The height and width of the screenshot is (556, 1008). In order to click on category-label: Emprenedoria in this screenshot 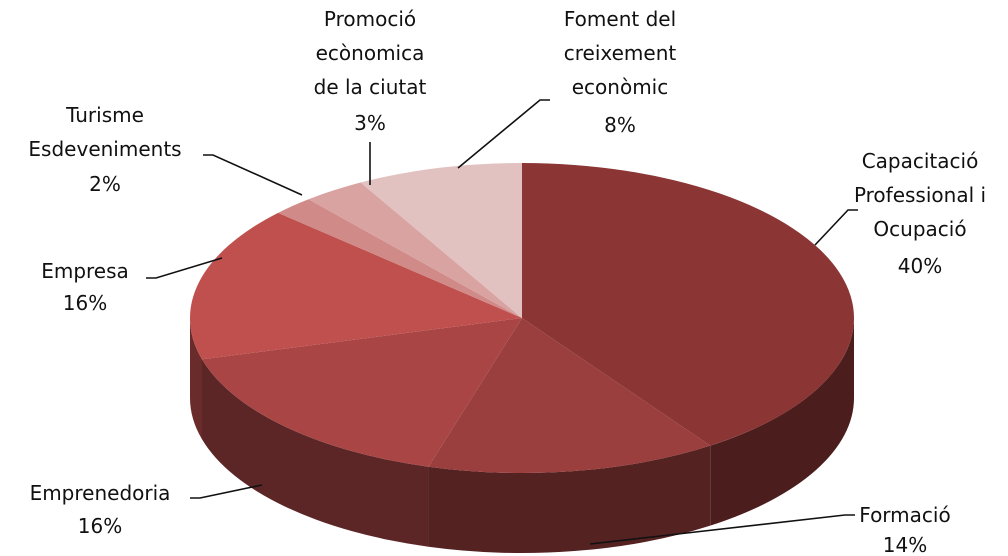, I will do `click(100, 493)`.